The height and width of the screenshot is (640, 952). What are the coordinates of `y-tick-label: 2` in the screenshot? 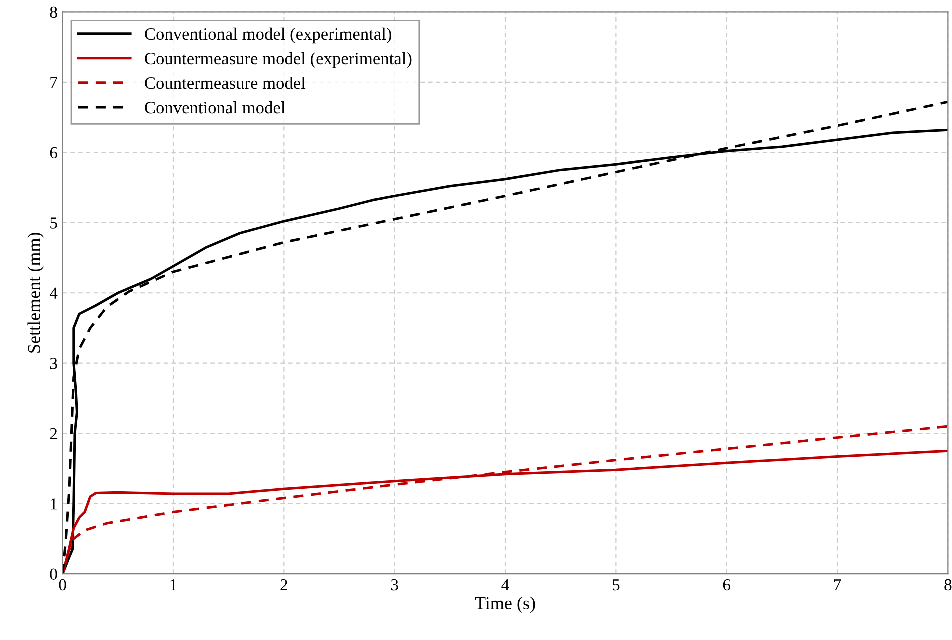 It's located at (54, 434).